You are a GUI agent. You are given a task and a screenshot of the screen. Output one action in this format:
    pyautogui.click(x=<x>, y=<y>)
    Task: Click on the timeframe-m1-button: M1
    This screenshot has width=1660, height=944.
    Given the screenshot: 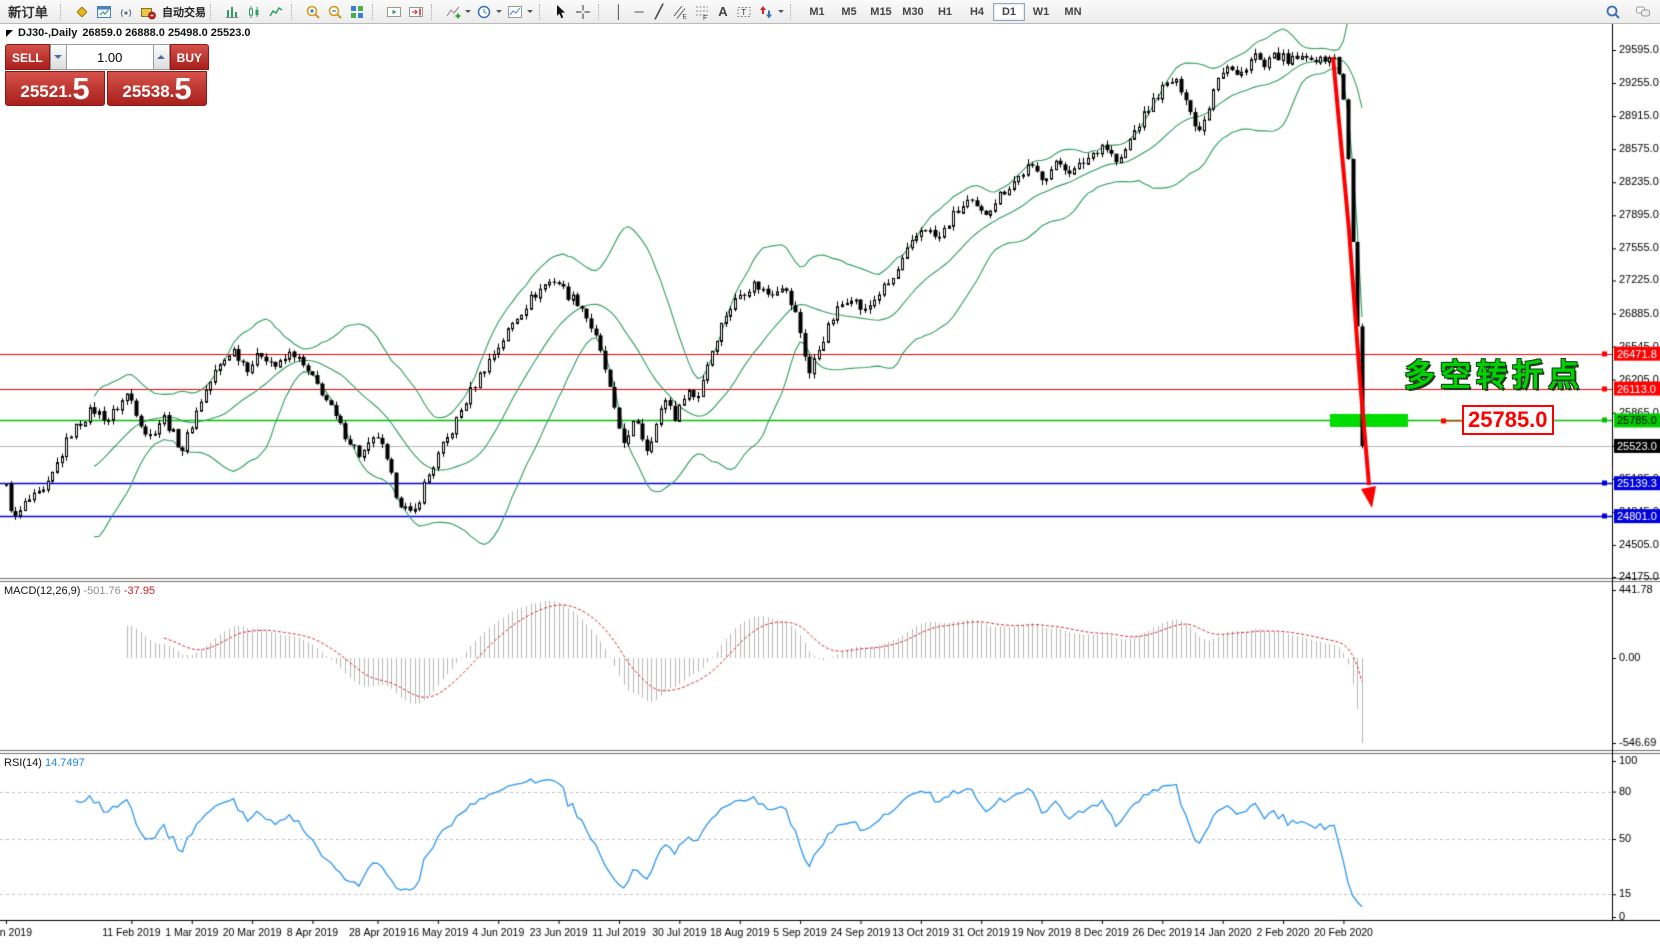 What is the action you would take?
    pyautogui.click(x=817, y=11)
    